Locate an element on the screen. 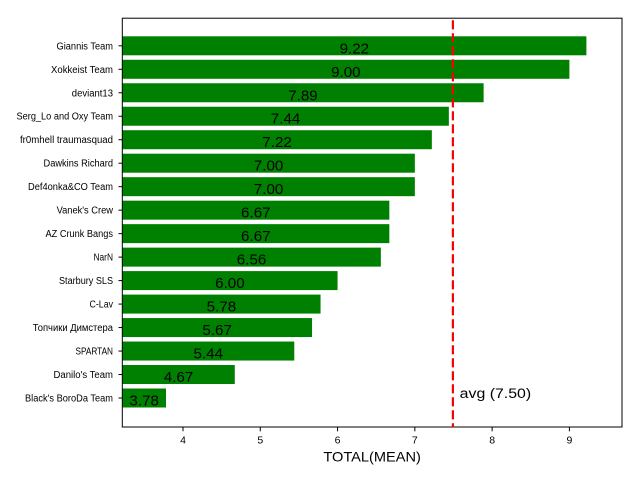 This screenshot has width=640, height=480. svg-text: 7.44 is located at coordinates (286, 120).